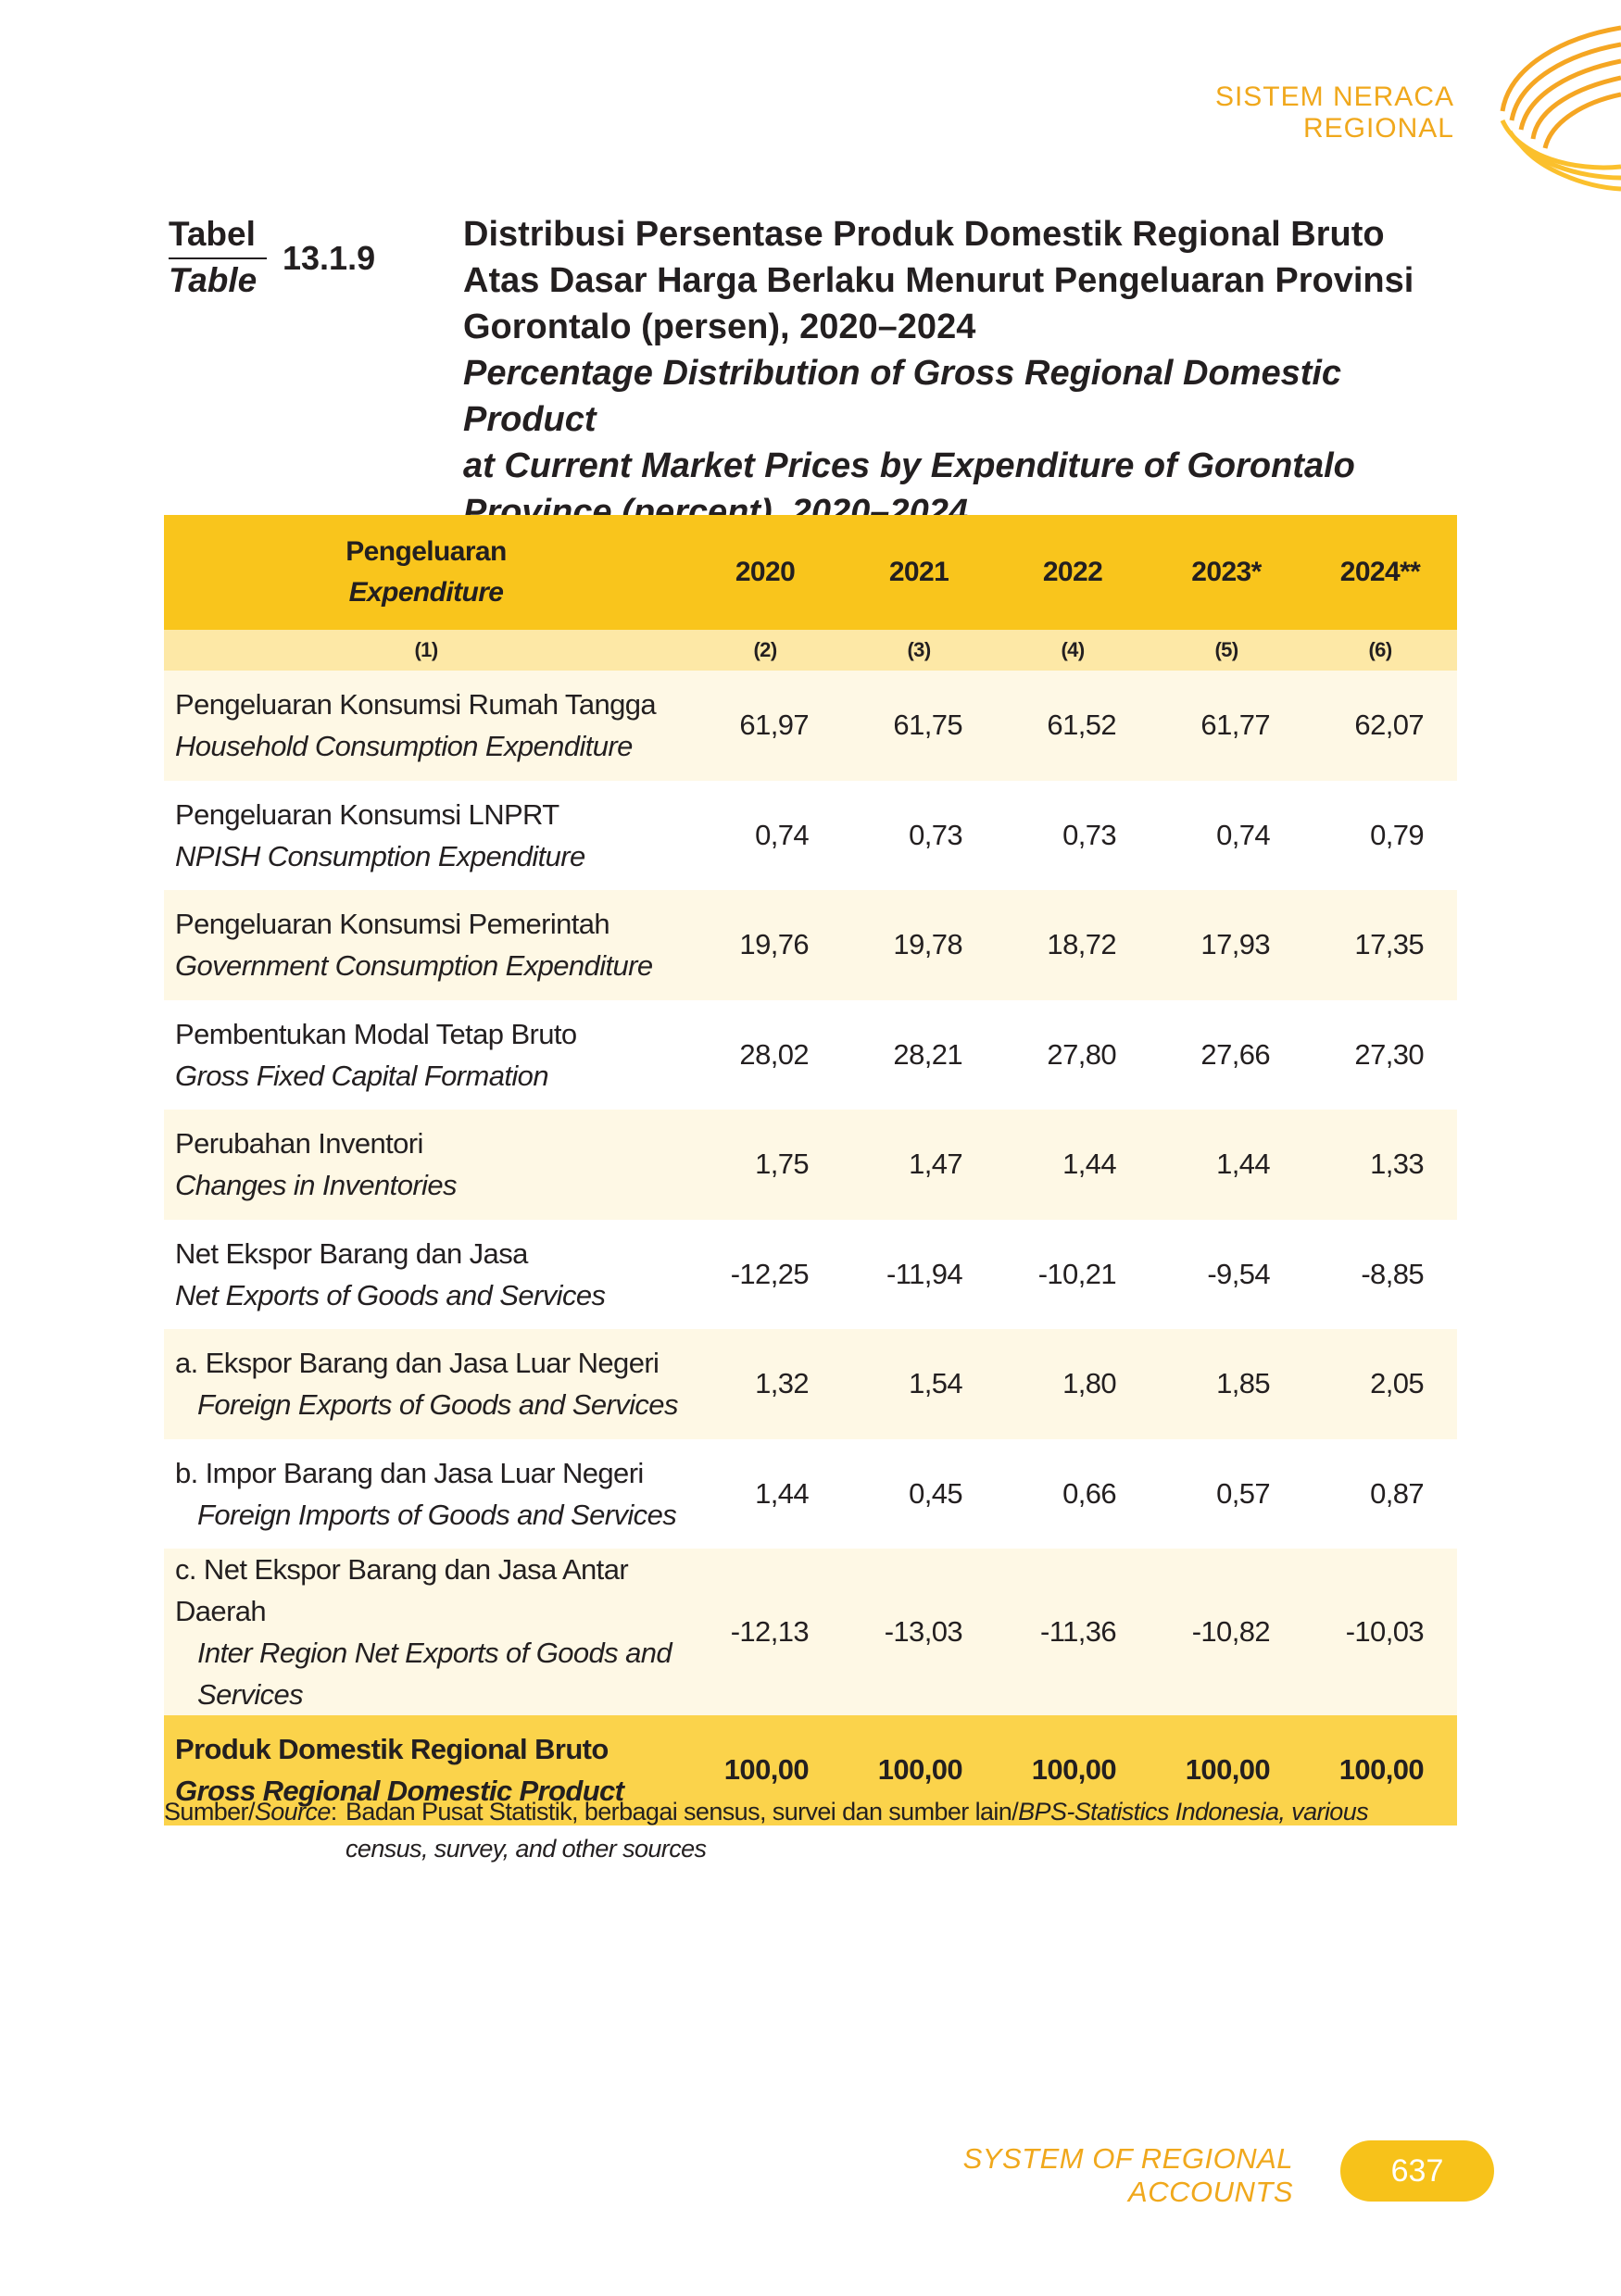 This screenshot has width=1621, height=2296. What do you see at coordinates (1226, 572) in the screenshot?
I see `year-header: 2023*` at bounding box center [1226, 572].